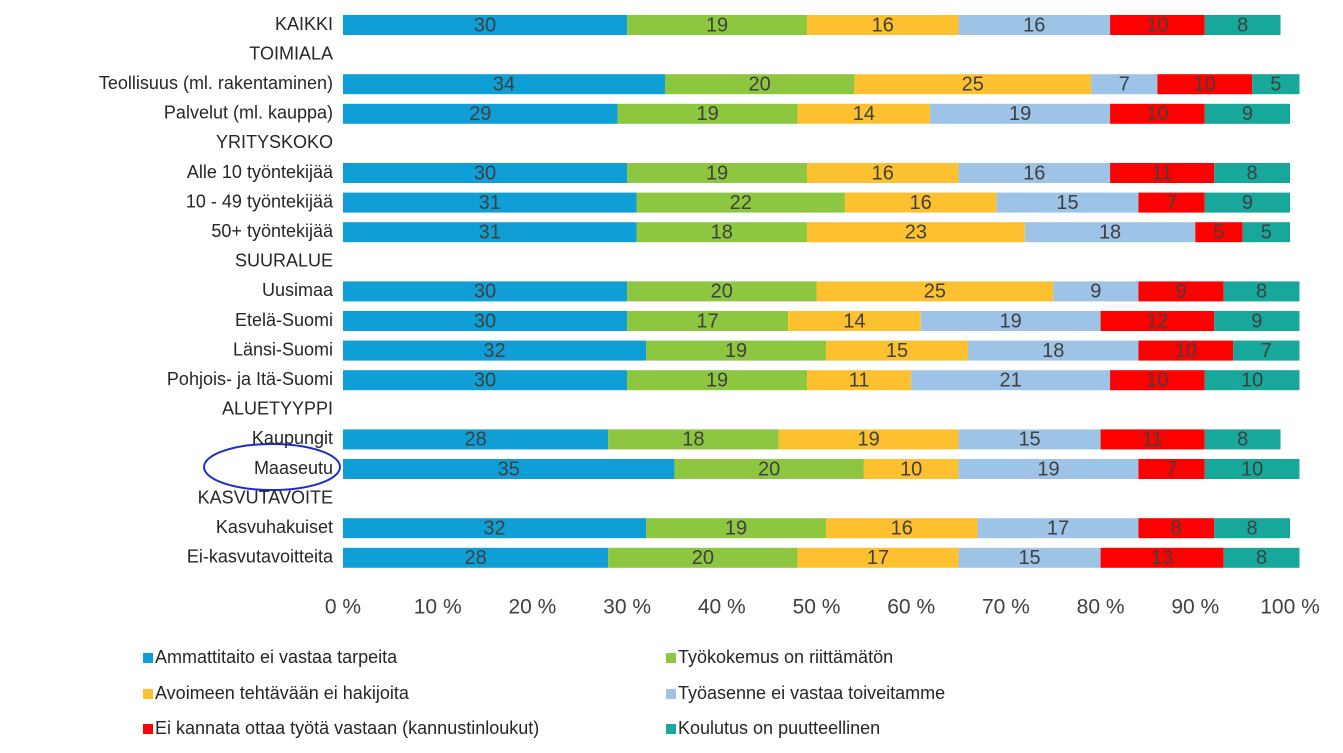 Image resolution: width=1343 pixels, height=753 pixels. What do you see at coordinates (779, 728) in the screenshot?
I see `legend-label: Koulutus on puutteellinen` at bounding box center [779, 728].